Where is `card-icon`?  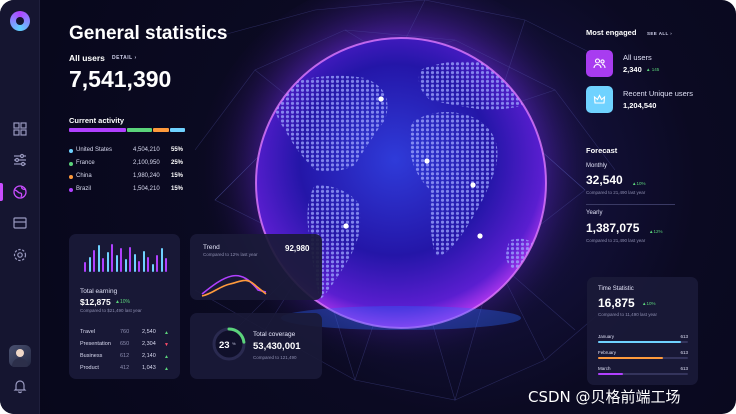
card-icon is located at coordinates (20, 223).